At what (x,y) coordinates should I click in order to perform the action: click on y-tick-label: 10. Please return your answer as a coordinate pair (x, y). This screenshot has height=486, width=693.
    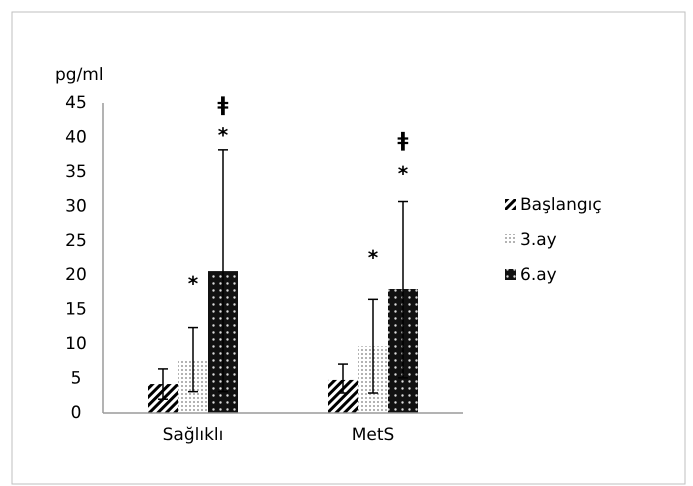
    Looking at the image, I should click on (76, 344).